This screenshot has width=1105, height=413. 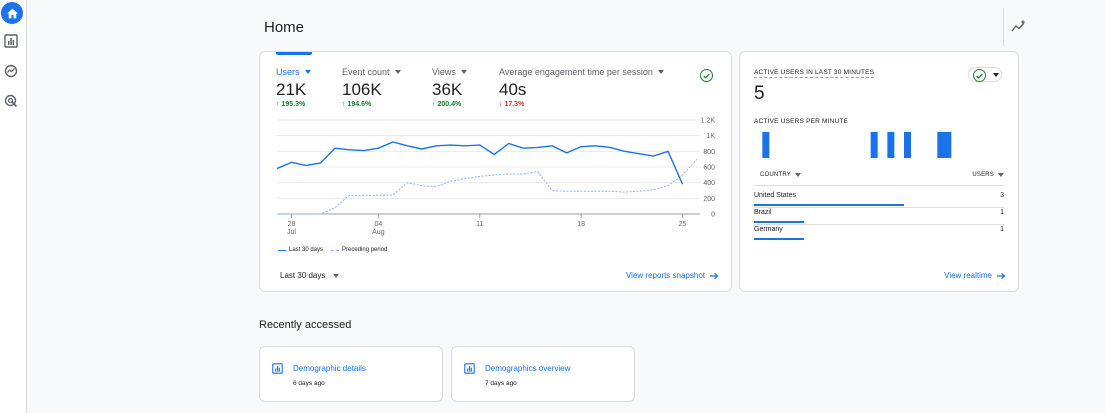 I want to click on column-header-label: COUNTRY, so click(x=775, y=175).